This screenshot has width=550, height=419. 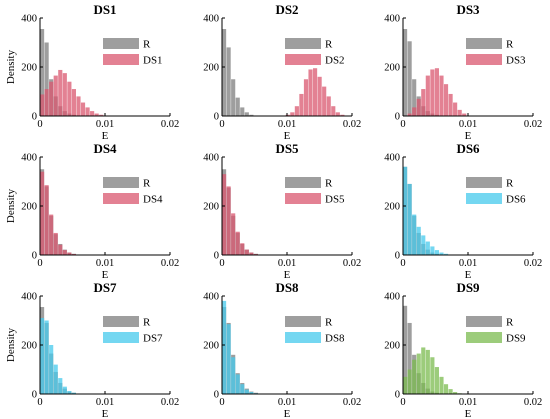 What do you see at coordinates (516, 61) in the screenshot?
I see `legend-label-ds3: DS3` at bounding box center [516, 61].